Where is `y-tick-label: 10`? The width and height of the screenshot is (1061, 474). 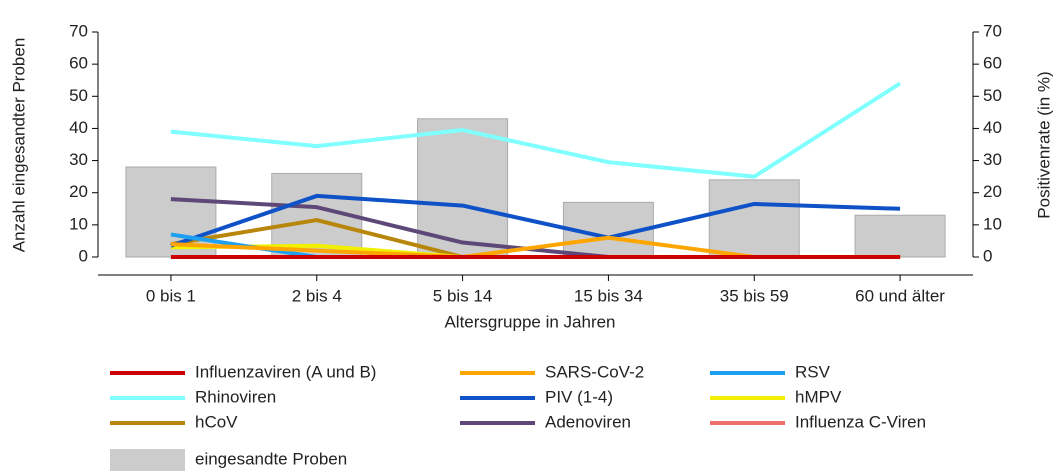
y-tick-label: 10 is located at coordinates (78, 223).